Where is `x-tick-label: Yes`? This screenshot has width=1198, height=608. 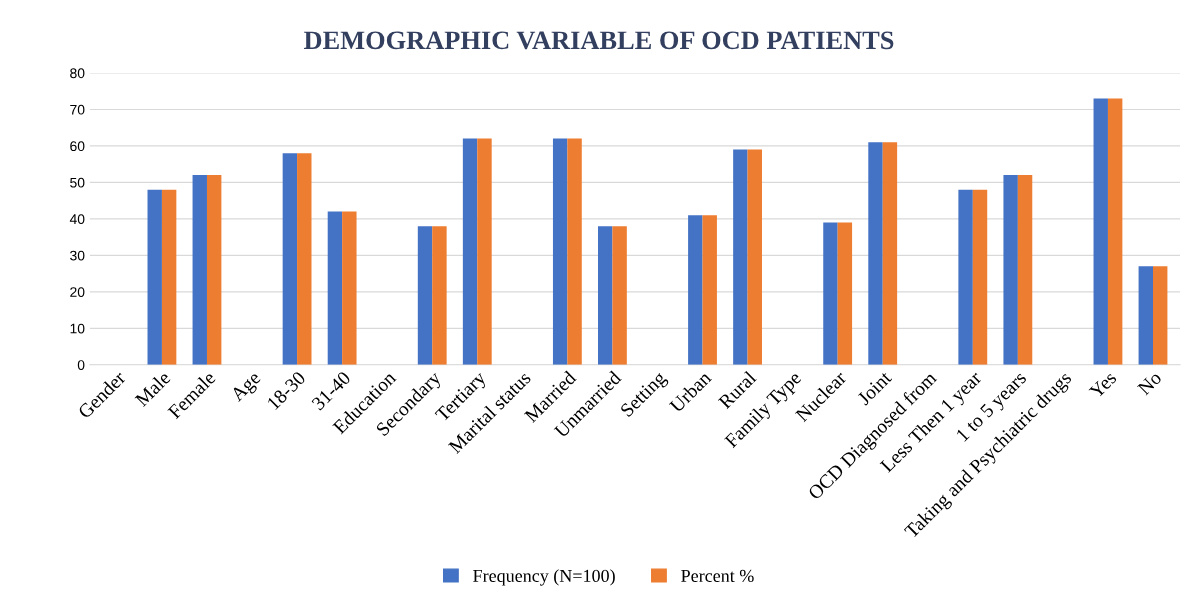 x-tick-label: Yes is located at coordinates (1103, 385).